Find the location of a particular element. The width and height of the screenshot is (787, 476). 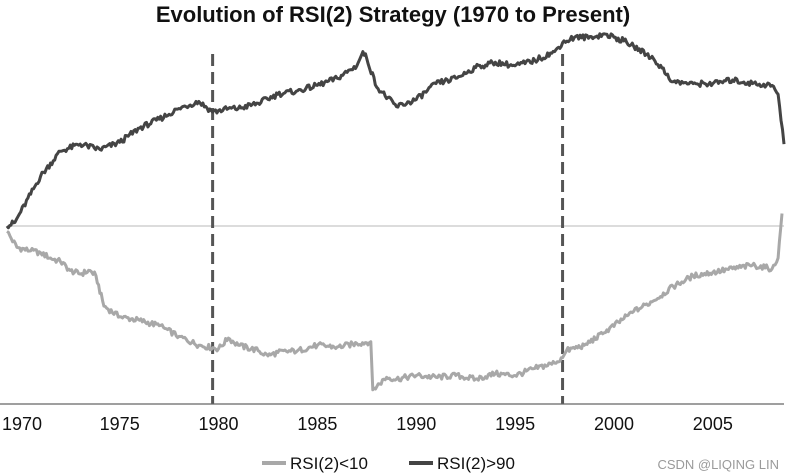

watermark: CSDN @LIQING LIN is located at coordinates (718, 464).